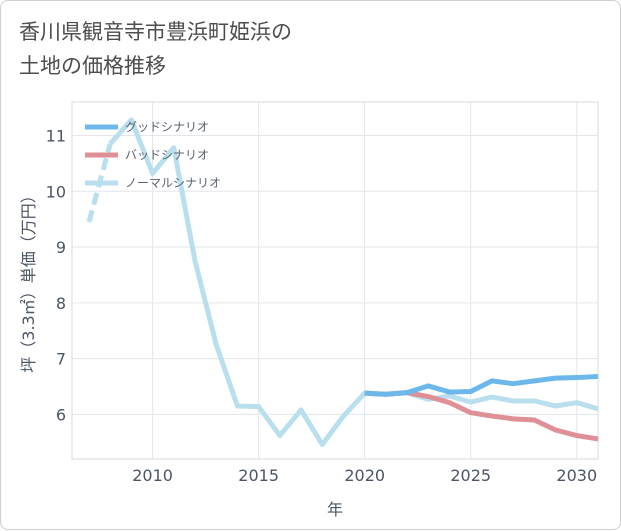 The width and height of the screenshot is (621, 531). I want to click on y-tick-label: 8, so click(61, 303).